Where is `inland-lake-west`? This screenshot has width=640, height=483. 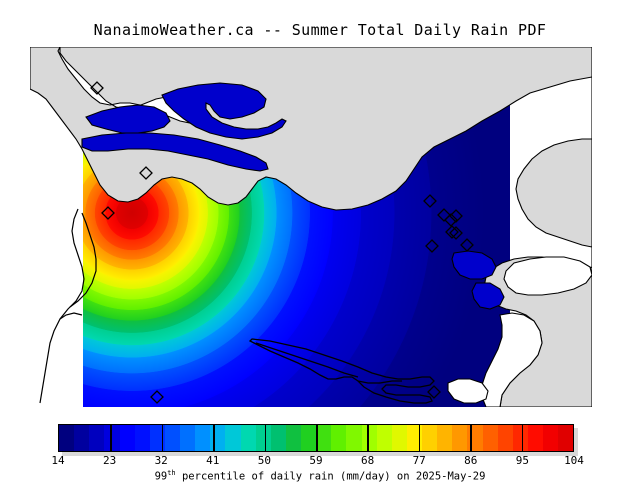
inland-lake-west is located at coordinates (128, 119).